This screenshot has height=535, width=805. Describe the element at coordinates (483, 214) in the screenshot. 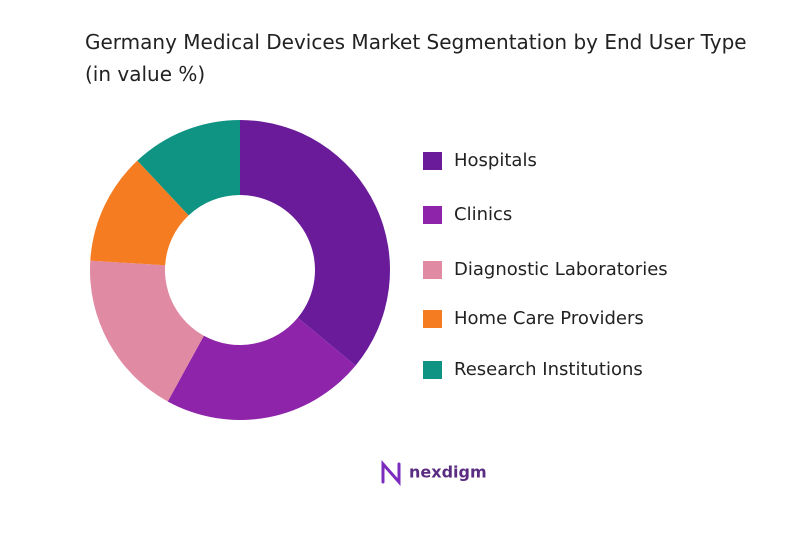

I see `legend-label: Clinics` at that location.